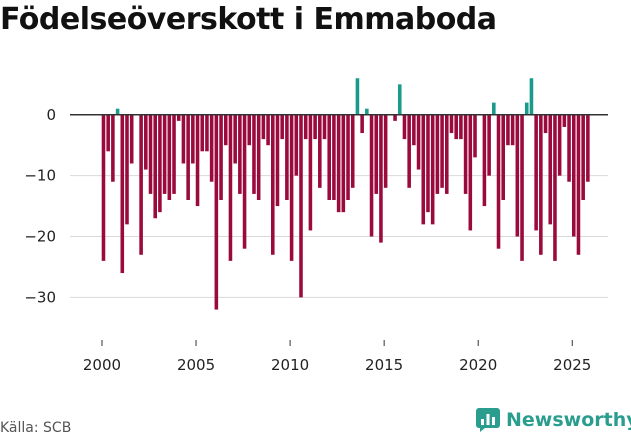 This screenshot has width=631, height=439. What do you see at coordinates (478, 365) in the screenshot?
I see `x-tick-label: 2020` at bounding box center [478, 365].